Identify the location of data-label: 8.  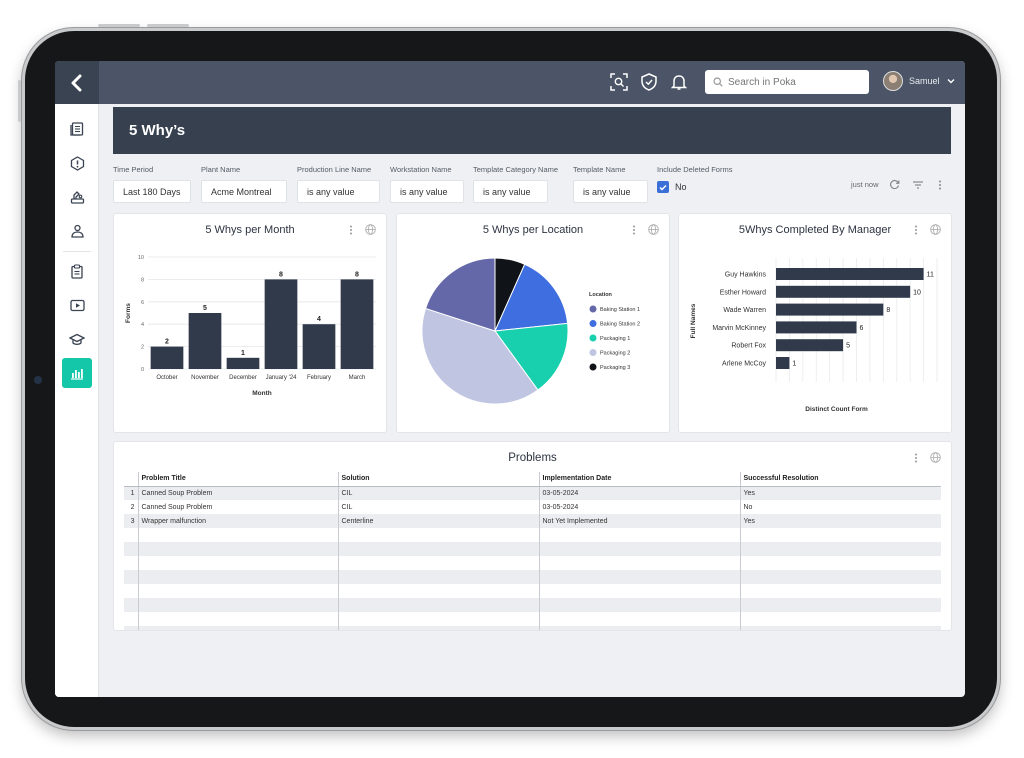
(888, 310).